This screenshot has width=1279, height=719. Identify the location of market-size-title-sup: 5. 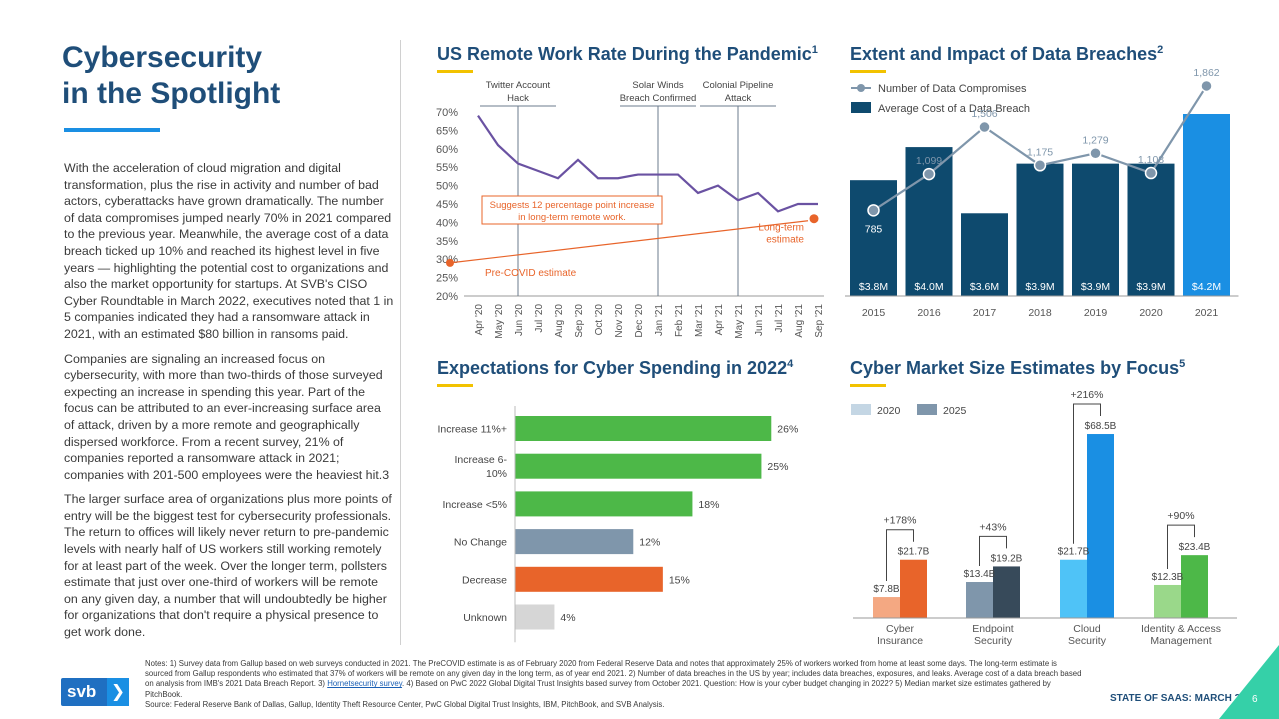
(1182, 364).